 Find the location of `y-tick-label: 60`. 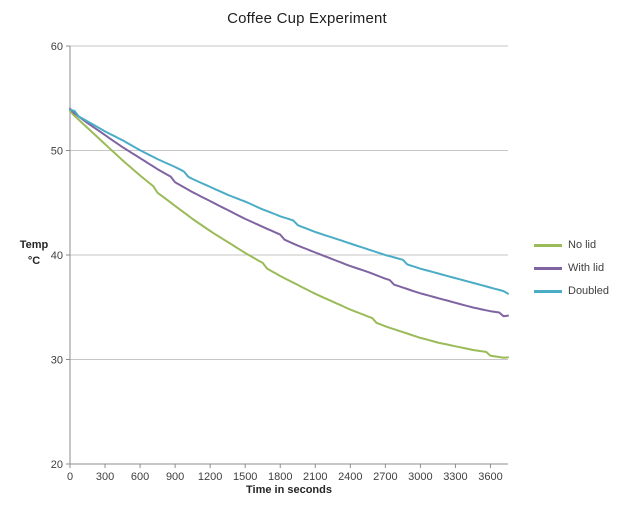

y-tick-label: 60 is located at coordinates (57, 47).